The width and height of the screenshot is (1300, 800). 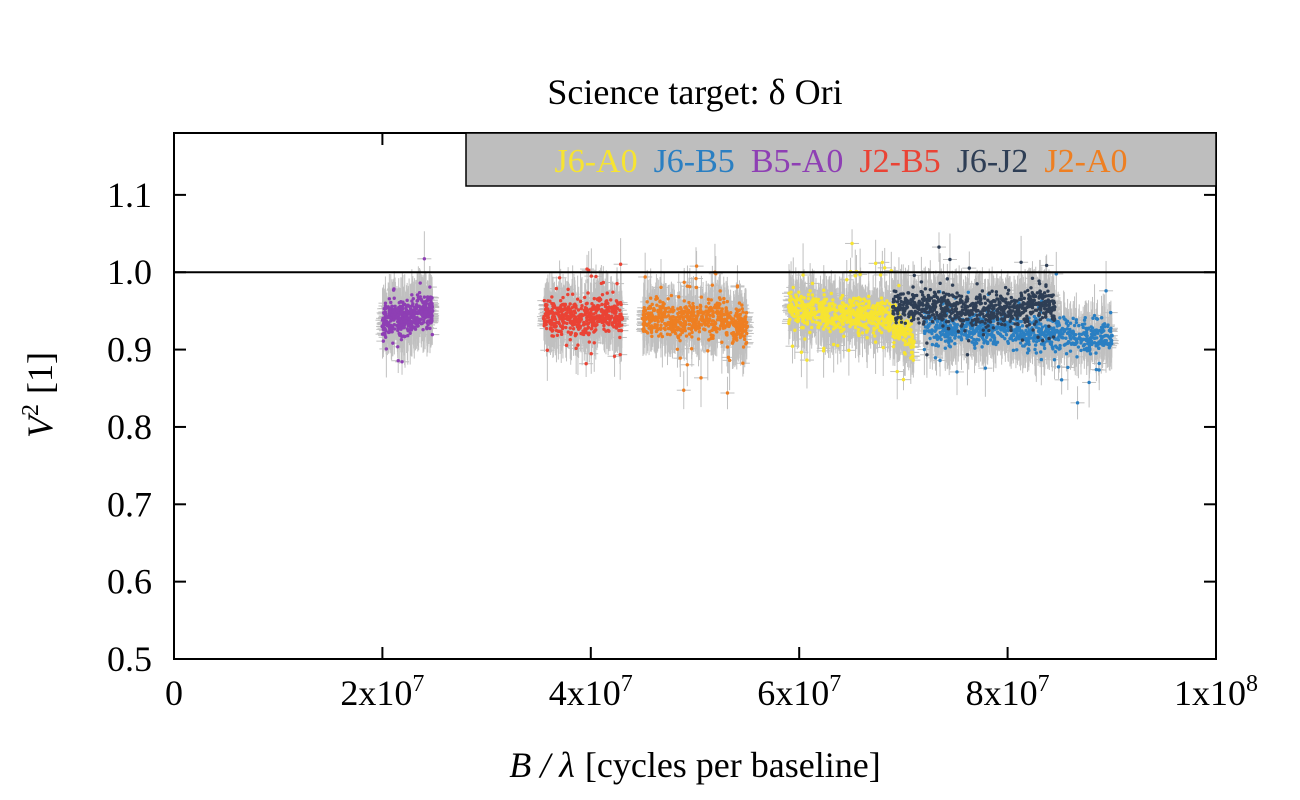 I want to click on chart-title: Science target: δ Ori, so click(x=694, y=92).